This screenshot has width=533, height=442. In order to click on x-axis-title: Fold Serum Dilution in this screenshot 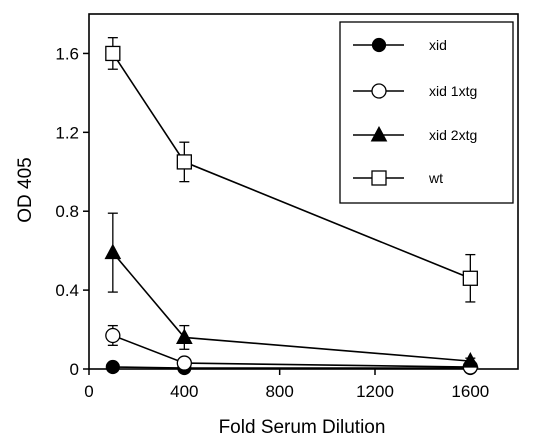, I will do `click(302, 427)`.